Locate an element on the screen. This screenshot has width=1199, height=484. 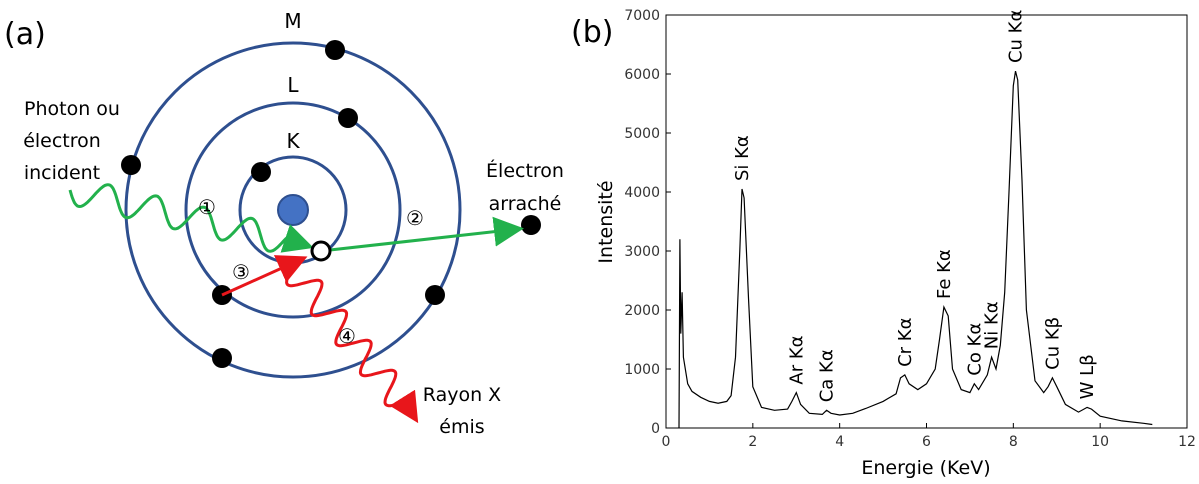
x-tick-label: 6 is located at coordinates (926, 442).